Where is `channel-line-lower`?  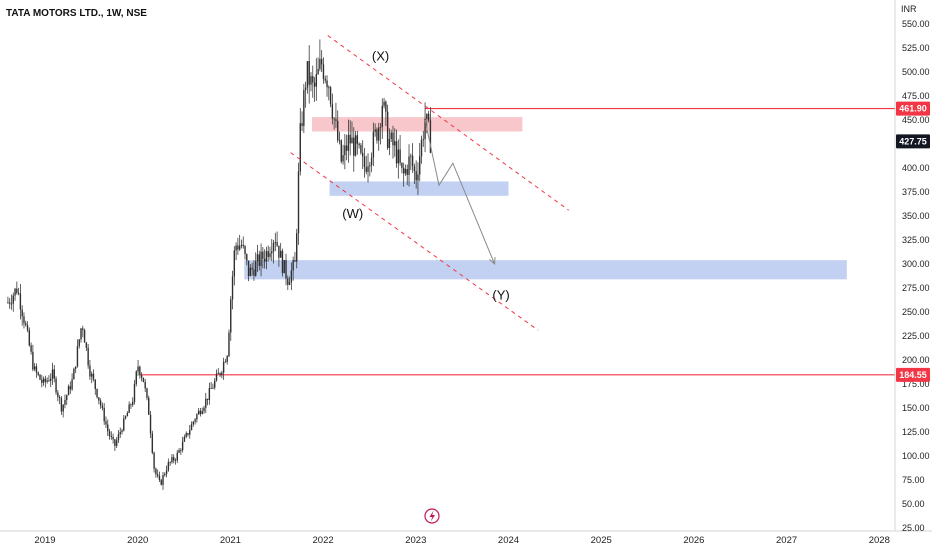
channel-line-lower is located at coordinates (414, 241).